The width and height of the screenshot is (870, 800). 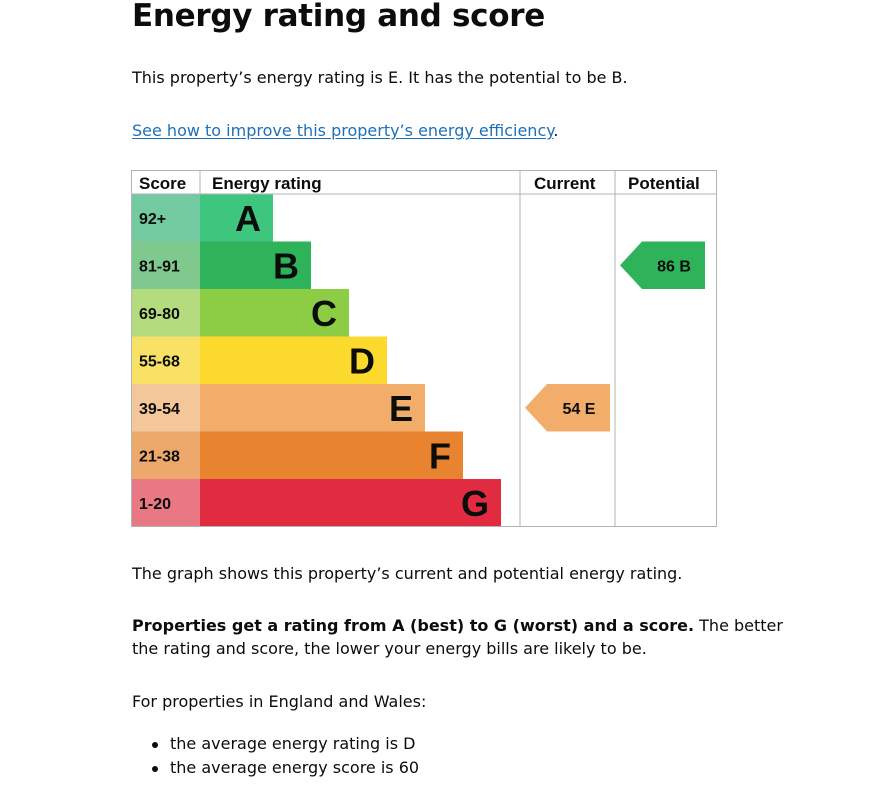 I want to click on score-cell-f, so click(x=165, y=455).